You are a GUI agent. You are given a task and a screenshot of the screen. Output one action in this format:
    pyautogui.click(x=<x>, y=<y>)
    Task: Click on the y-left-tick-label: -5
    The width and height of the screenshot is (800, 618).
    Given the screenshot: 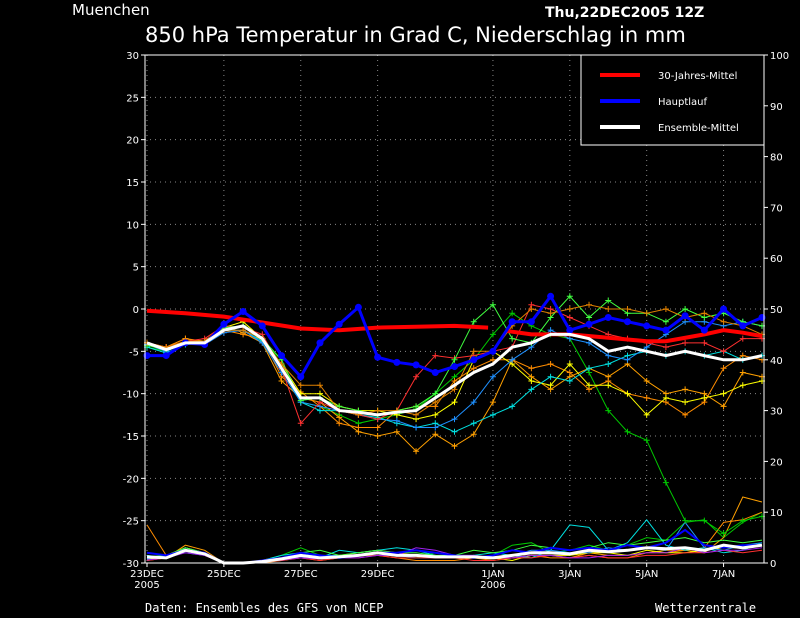 What is the action you would take?
    pyautogui.click(x=134, y=352)
    